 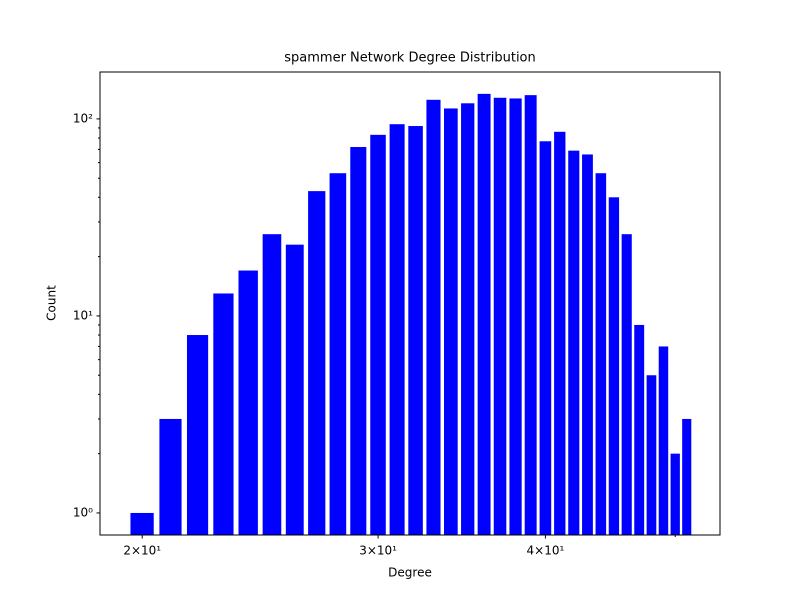 What do you see at coordinates (83, 315) in the screenshot?
I see `y-tick-label: 10¹` at bounding box center [83, 315].